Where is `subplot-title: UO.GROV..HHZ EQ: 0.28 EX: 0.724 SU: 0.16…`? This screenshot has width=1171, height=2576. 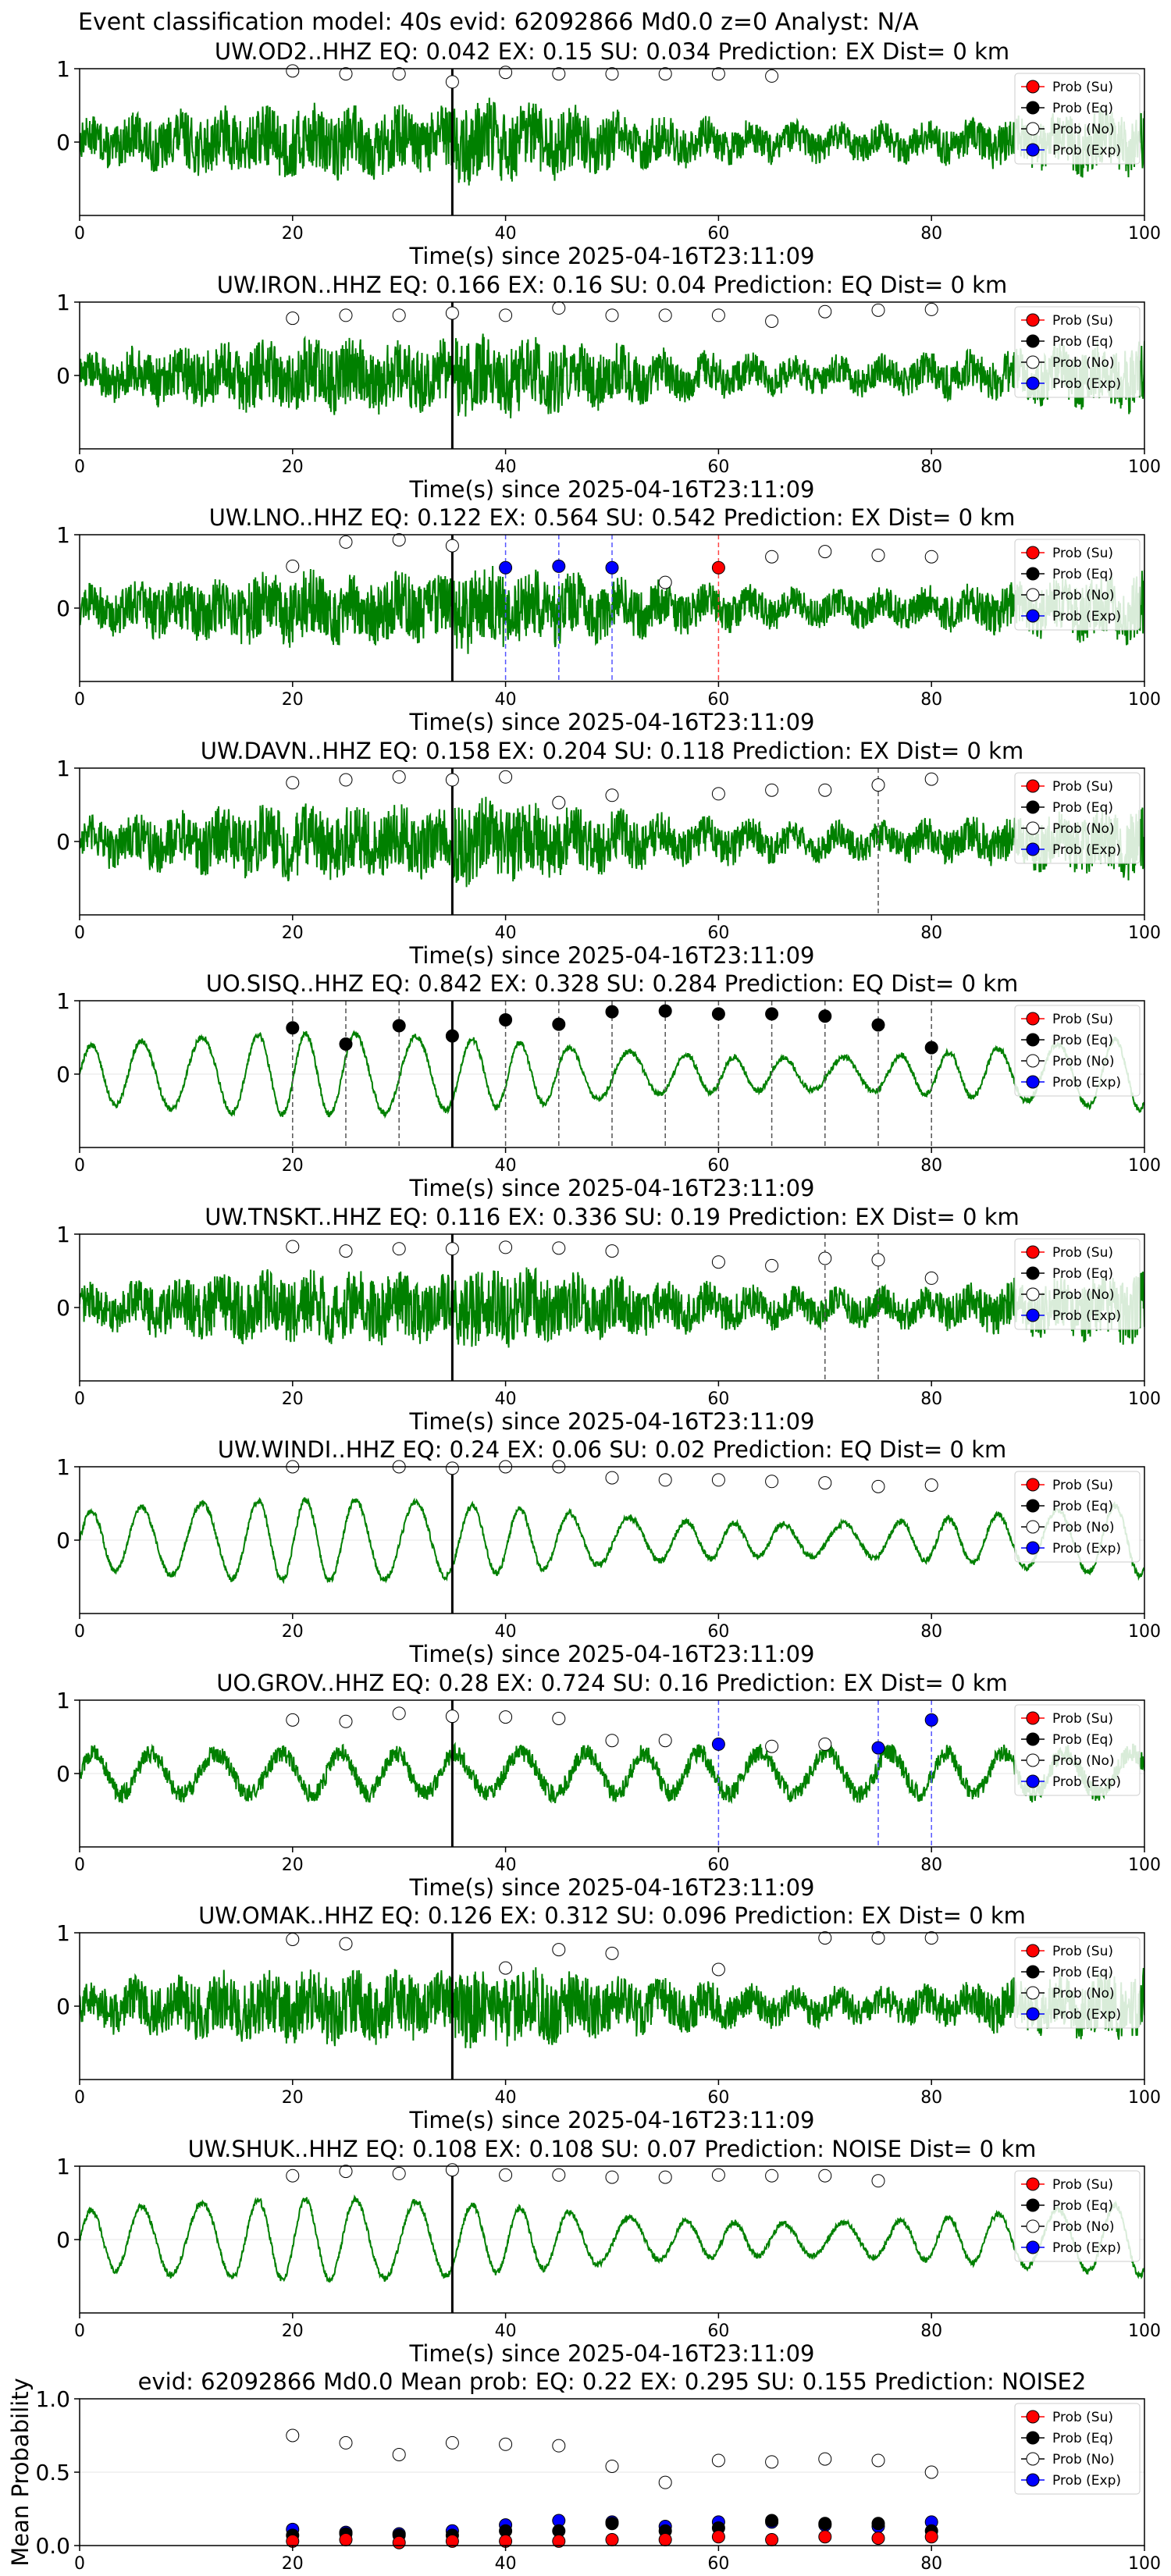 subplot-title: UO.GROV..HHZ EQ: 0.28 EX: 0.724 SU: 0.16… is located at coordinates (612, 1683).